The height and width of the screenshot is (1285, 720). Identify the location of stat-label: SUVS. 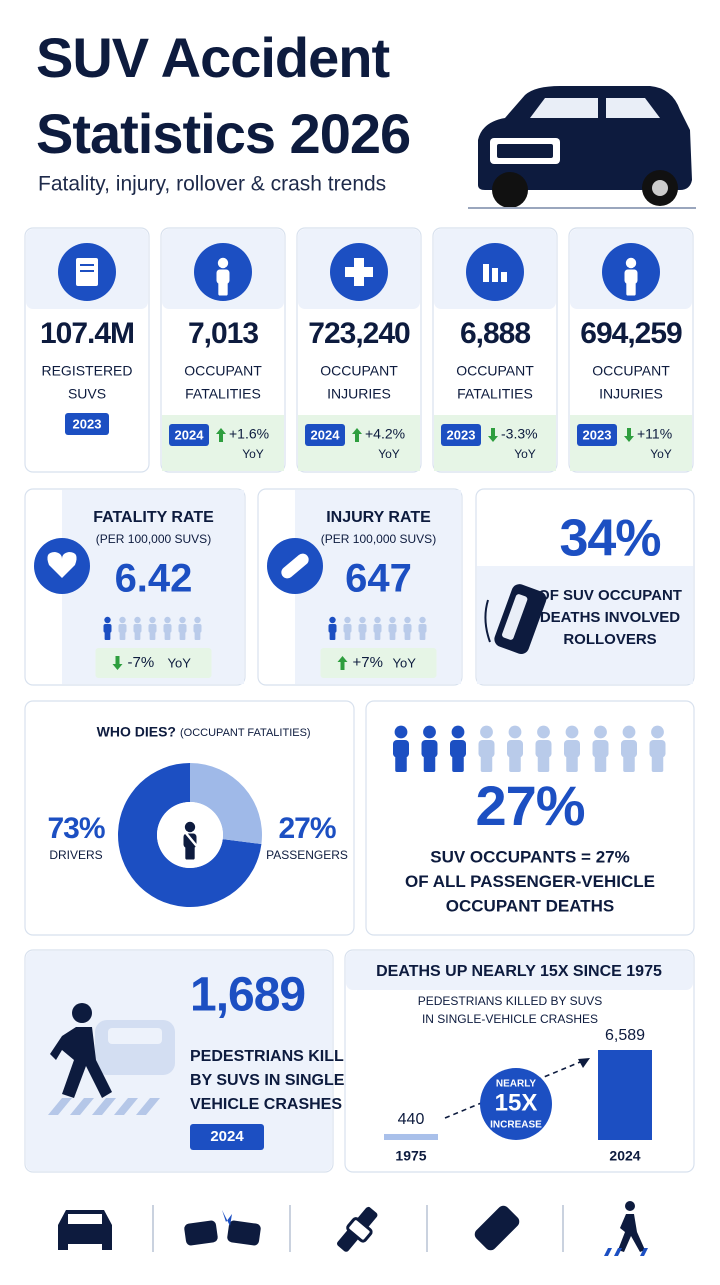
(87, 394).